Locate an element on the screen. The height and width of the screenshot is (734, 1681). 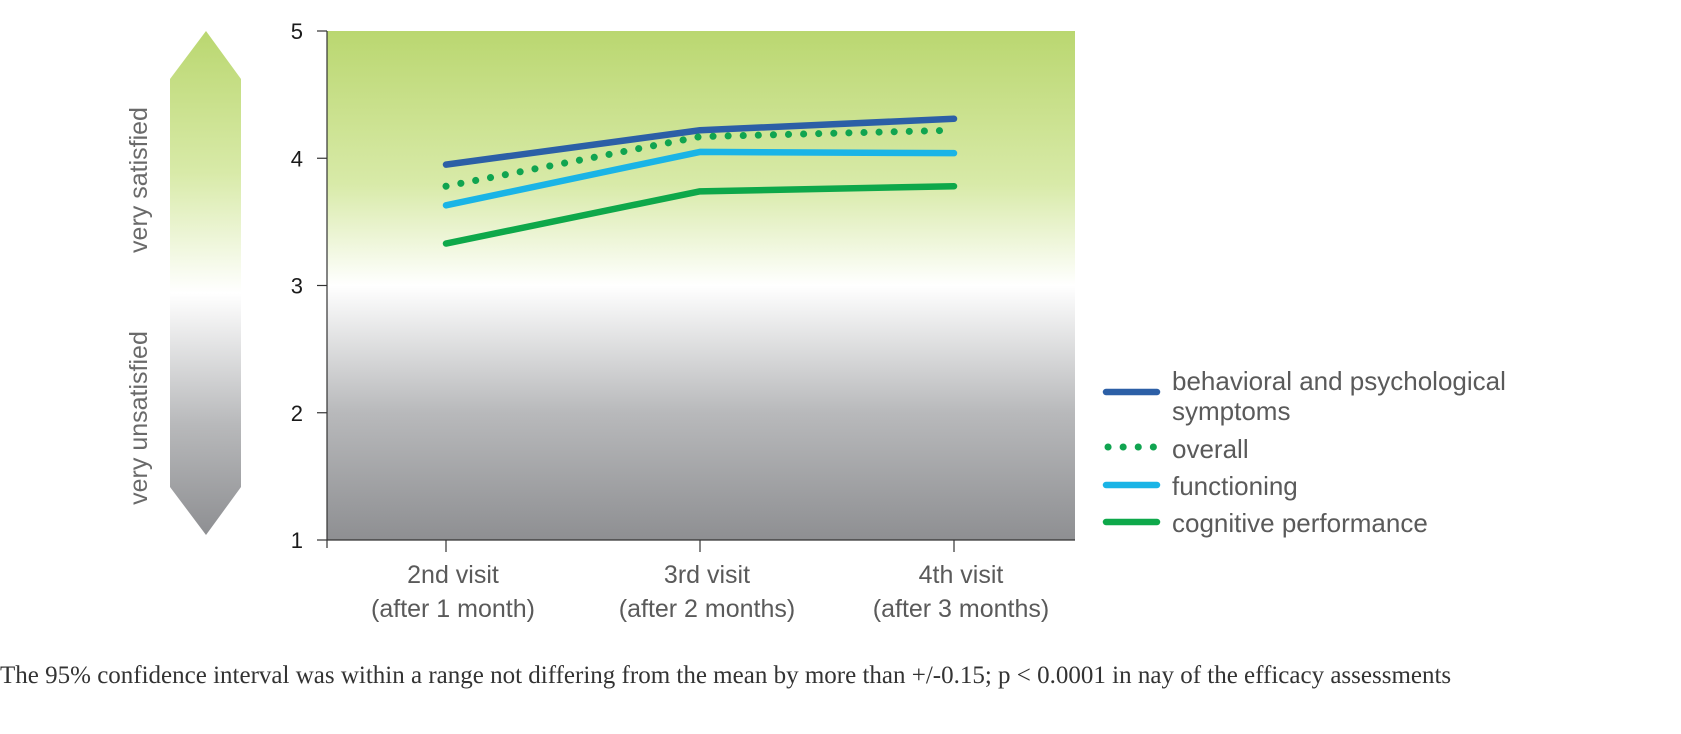
x-tick-label: 3rd visit is located at coordinates (707, 575).